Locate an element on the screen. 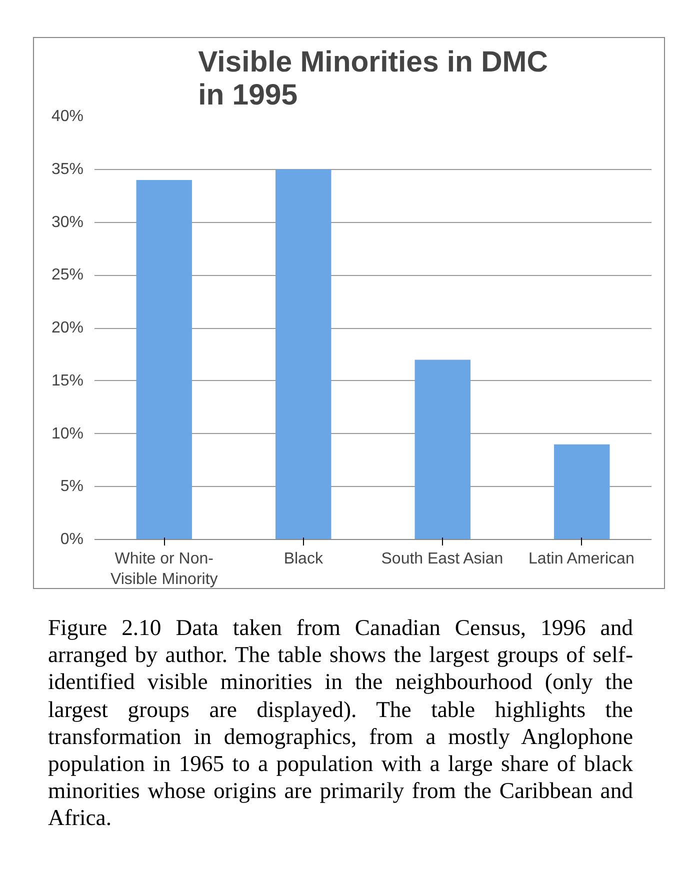 This screenshot has width=698, height=895. x-tick-label: South East Asian is located at coordinates (442, 559).